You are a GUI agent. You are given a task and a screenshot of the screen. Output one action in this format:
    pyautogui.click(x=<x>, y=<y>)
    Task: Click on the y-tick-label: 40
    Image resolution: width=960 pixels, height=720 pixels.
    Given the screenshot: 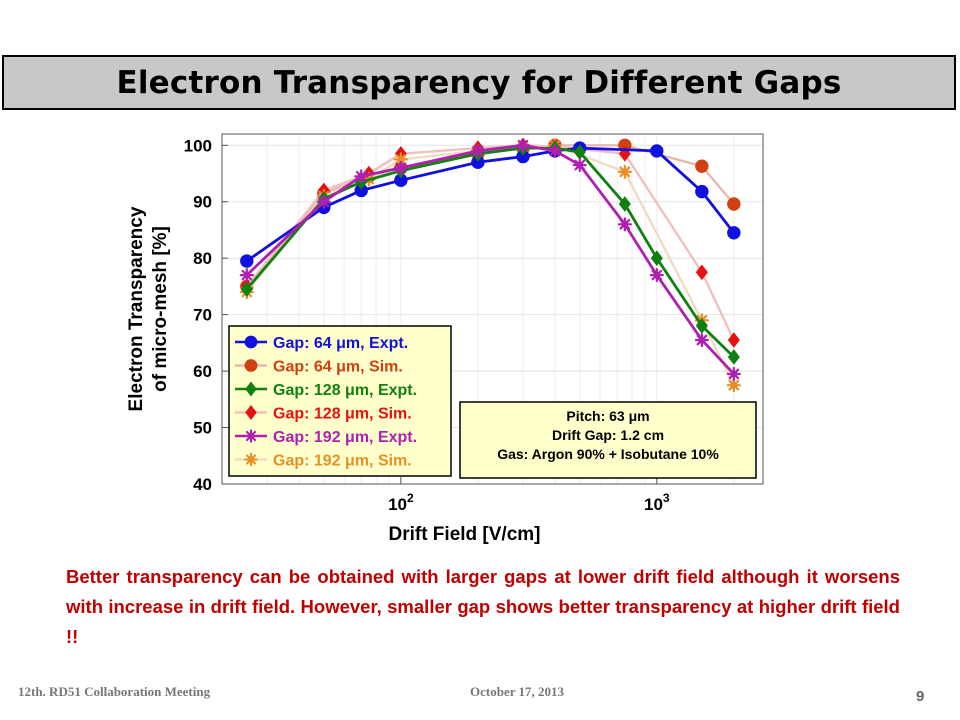 What is the action you would take?
    pyautogui.click(x=202, y=484)
    